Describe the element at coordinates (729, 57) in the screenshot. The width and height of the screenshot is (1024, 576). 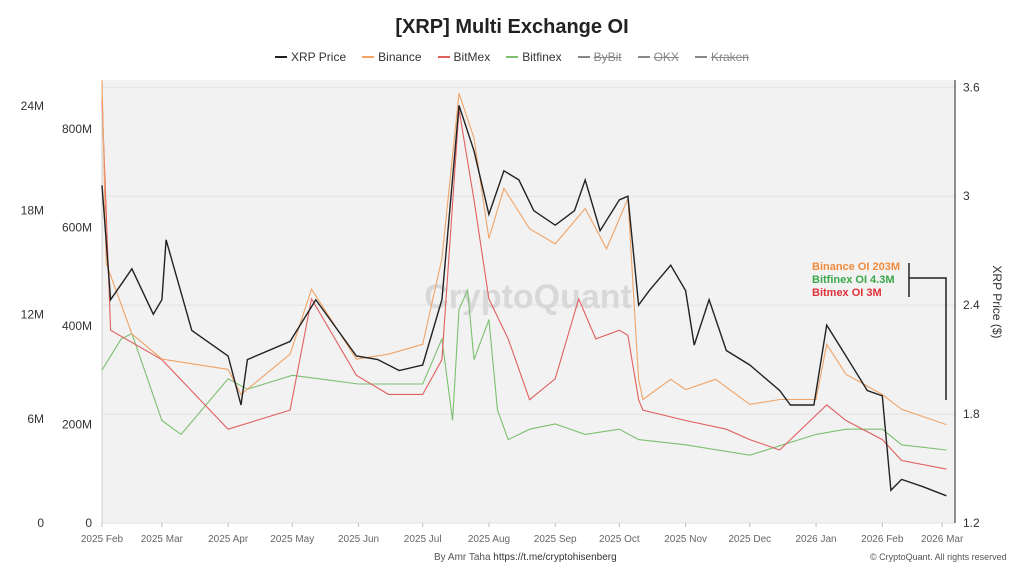
I see `legend-label: Kraken` at that location.